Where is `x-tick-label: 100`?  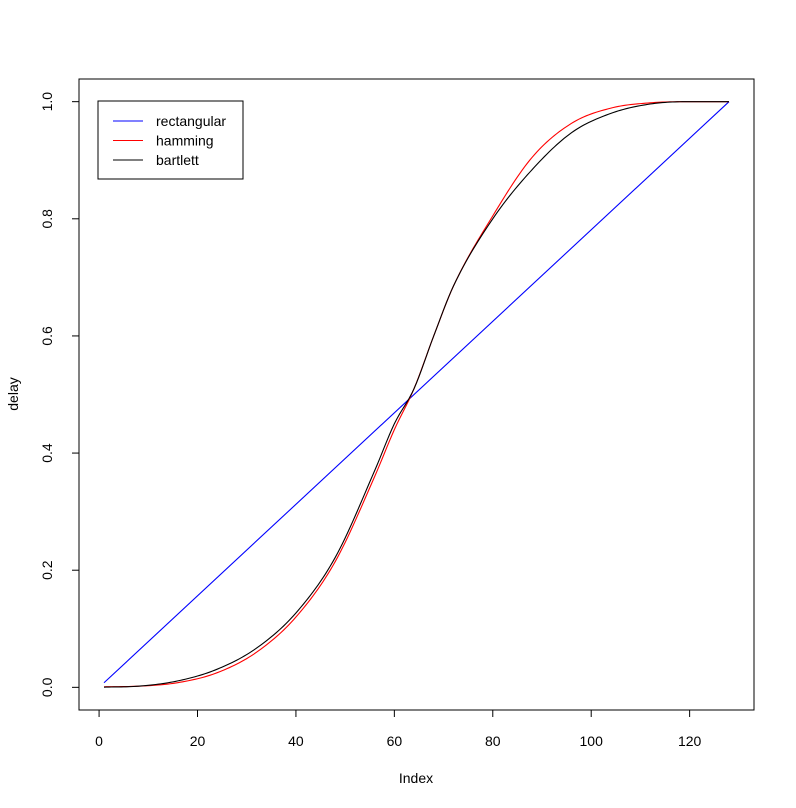 x-tick-label: 100 is located at coordinates (592, 741).